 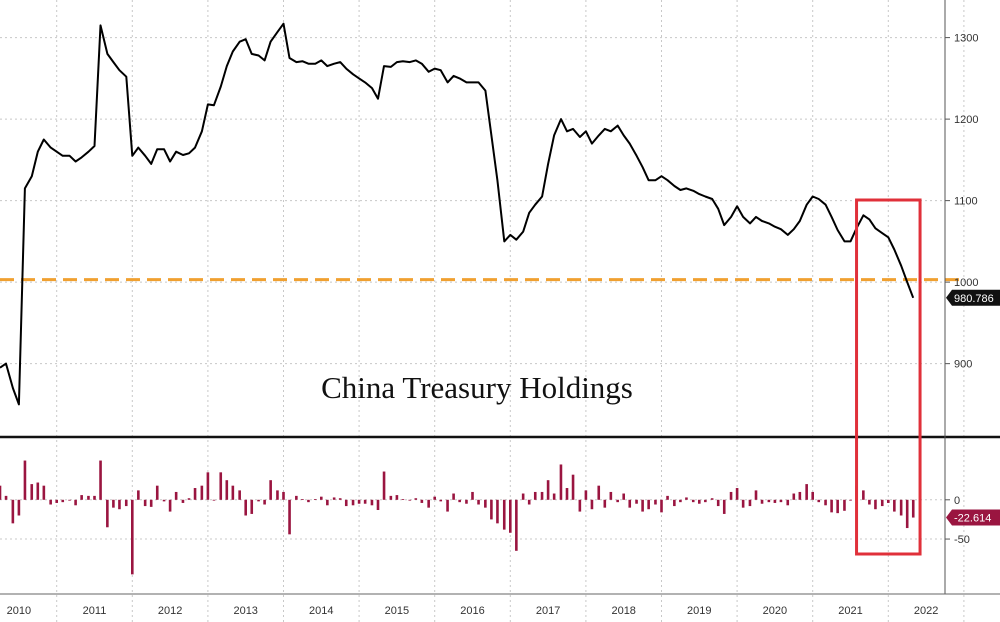 I want to click on x-tick-label-2014: 2014, so click(x=321, y=611).